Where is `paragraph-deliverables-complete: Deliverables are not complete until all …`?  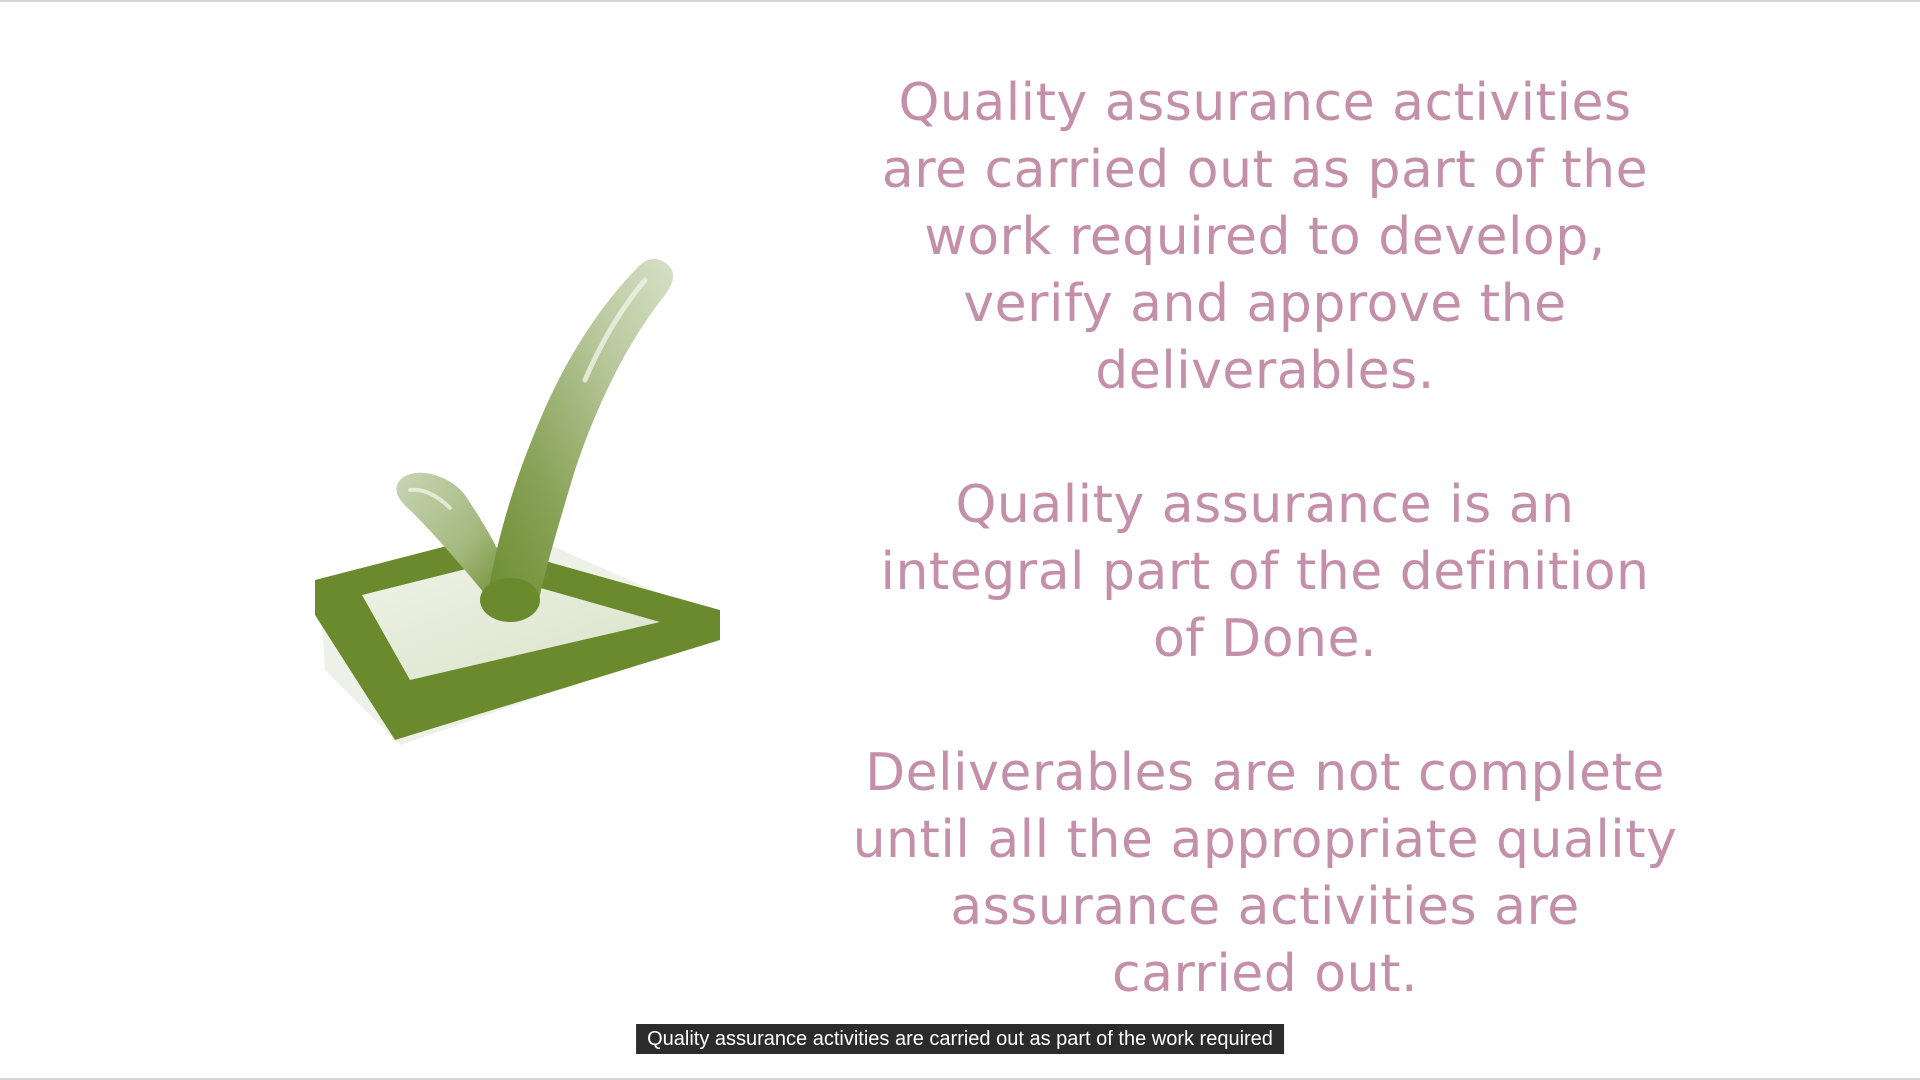
paragraph-deliverables-complete: Deliverables are not complete until all … is located at coordinates (1265, 873).